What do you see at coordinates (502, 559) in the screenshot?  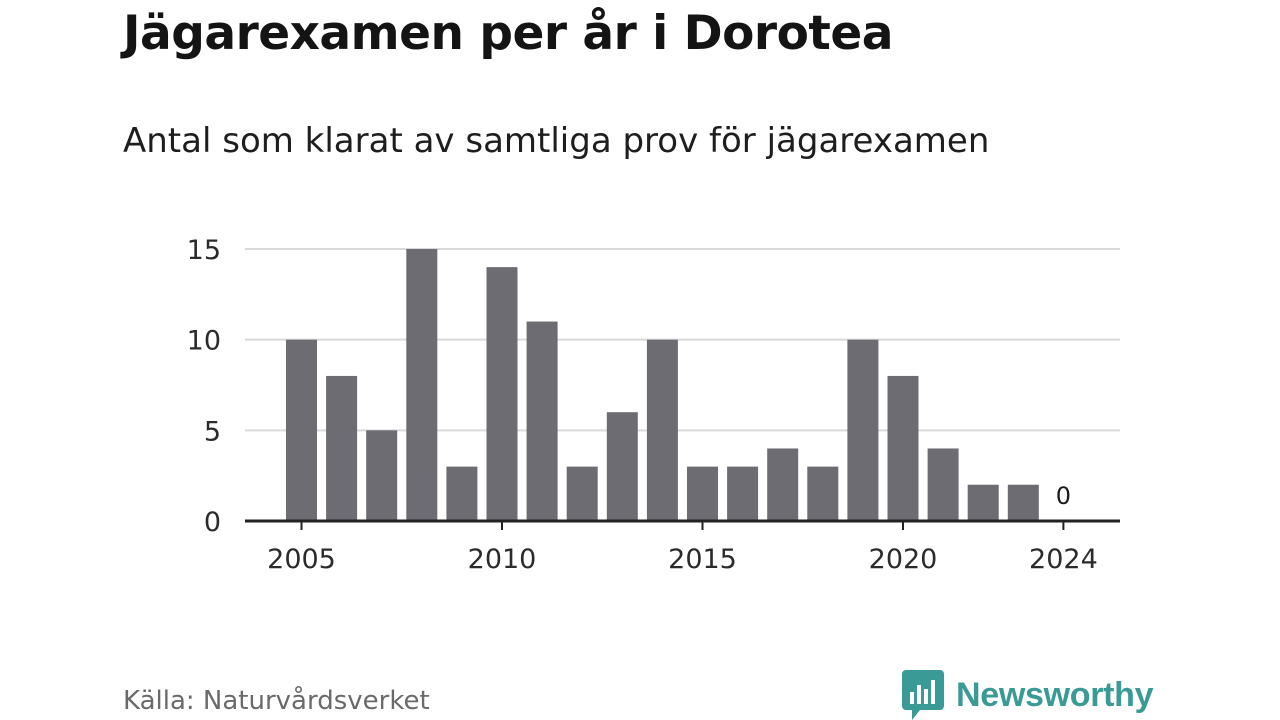 I see `x-tick-label: 2010` at bounding box center [502, 559].